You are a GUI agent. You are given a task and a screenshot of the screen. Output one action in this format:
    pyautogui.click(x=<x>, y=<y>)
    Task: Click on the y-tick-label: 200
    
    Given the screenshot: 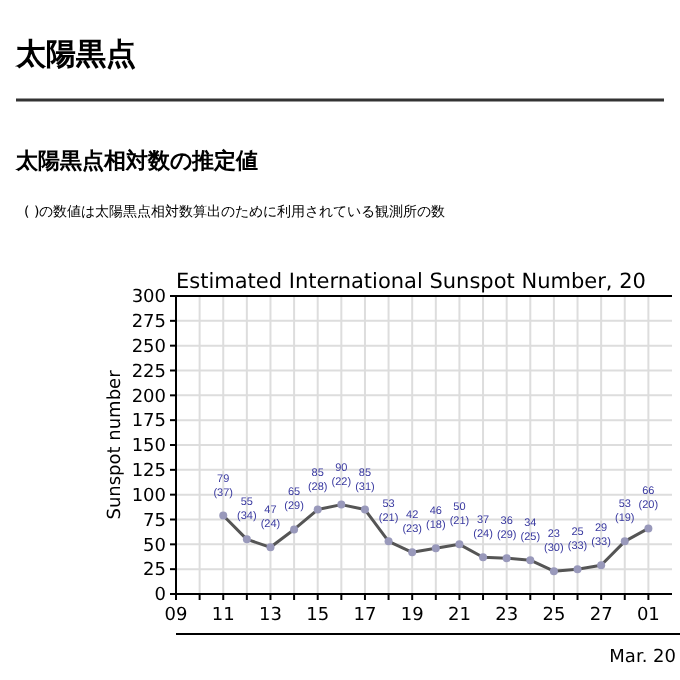 What is the action you would take?
    pyautogui.click(x=149, y=397)
    